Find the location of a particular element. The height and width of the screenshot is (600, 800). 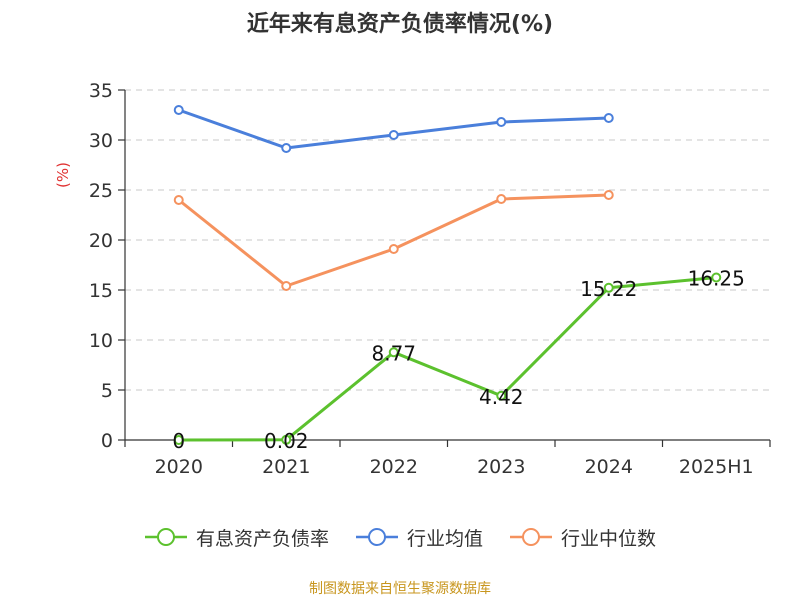

legend-item: 有息资产负债率 is located at coordinates (236, 537).